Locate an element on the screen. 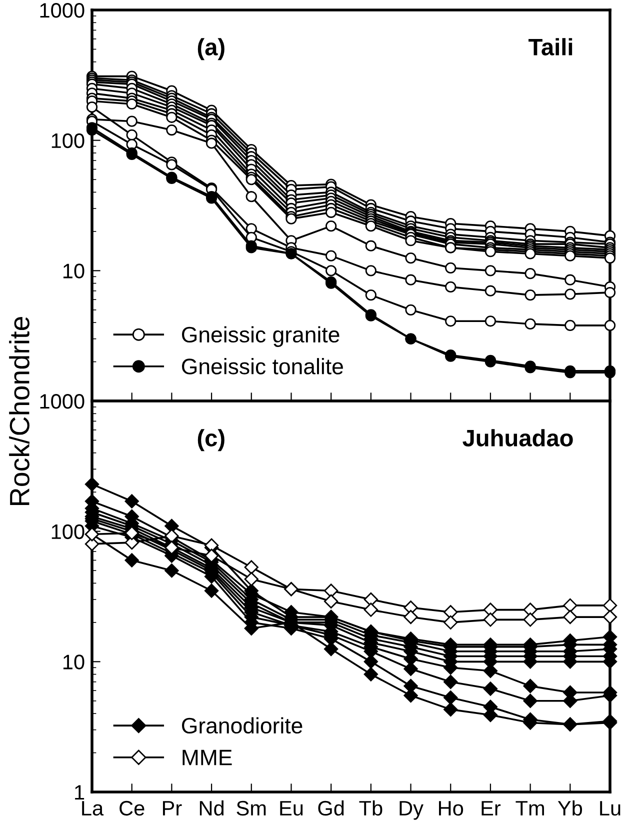 This screenshot has width=629, height=823. annotation: Taili is located at coordinates (550, 47).